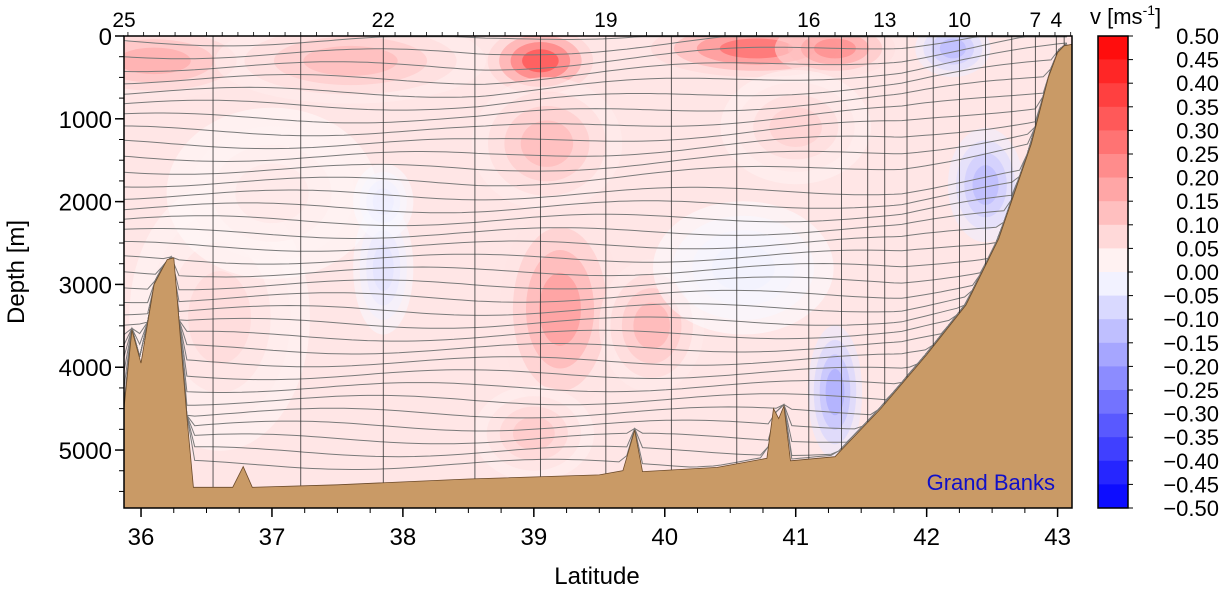  Describe the element at coordinates (141, 537) in the screenshot. I see `x-tick-label: 36` at that location.